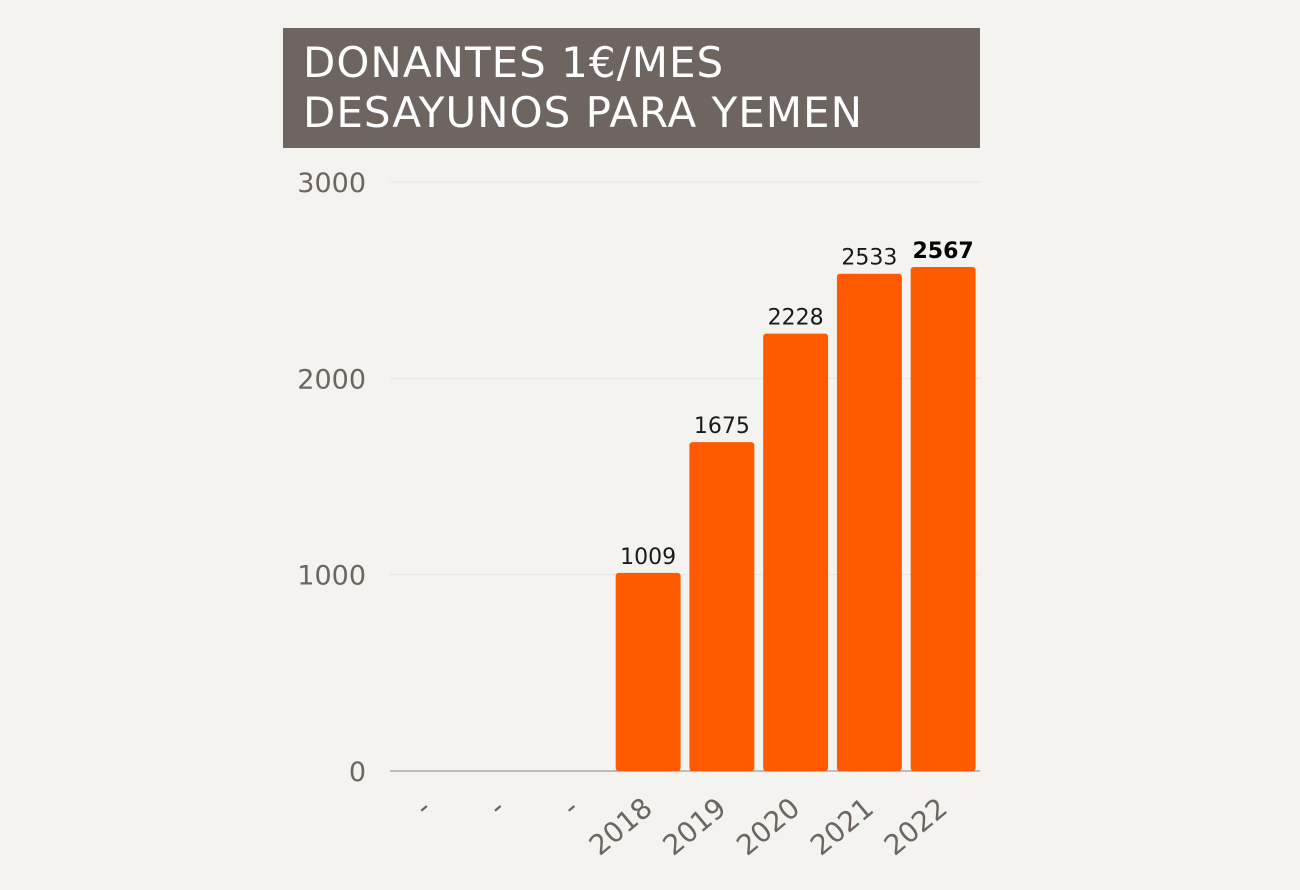 This screenshot has height=890, width=1300. What do you see at coordinates (331, 183) in the screenshot?
I see `y-tick-label: 3000` at bounding box center [331, 183].